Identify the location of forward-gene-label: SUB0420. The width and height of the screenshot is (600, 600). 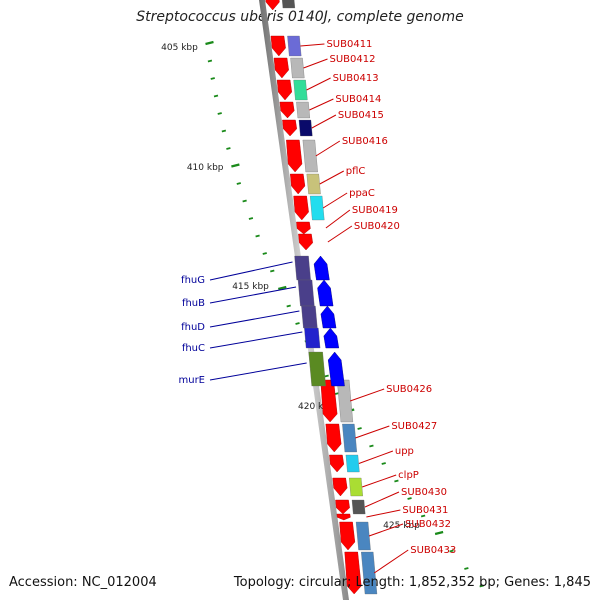
(377, 226).